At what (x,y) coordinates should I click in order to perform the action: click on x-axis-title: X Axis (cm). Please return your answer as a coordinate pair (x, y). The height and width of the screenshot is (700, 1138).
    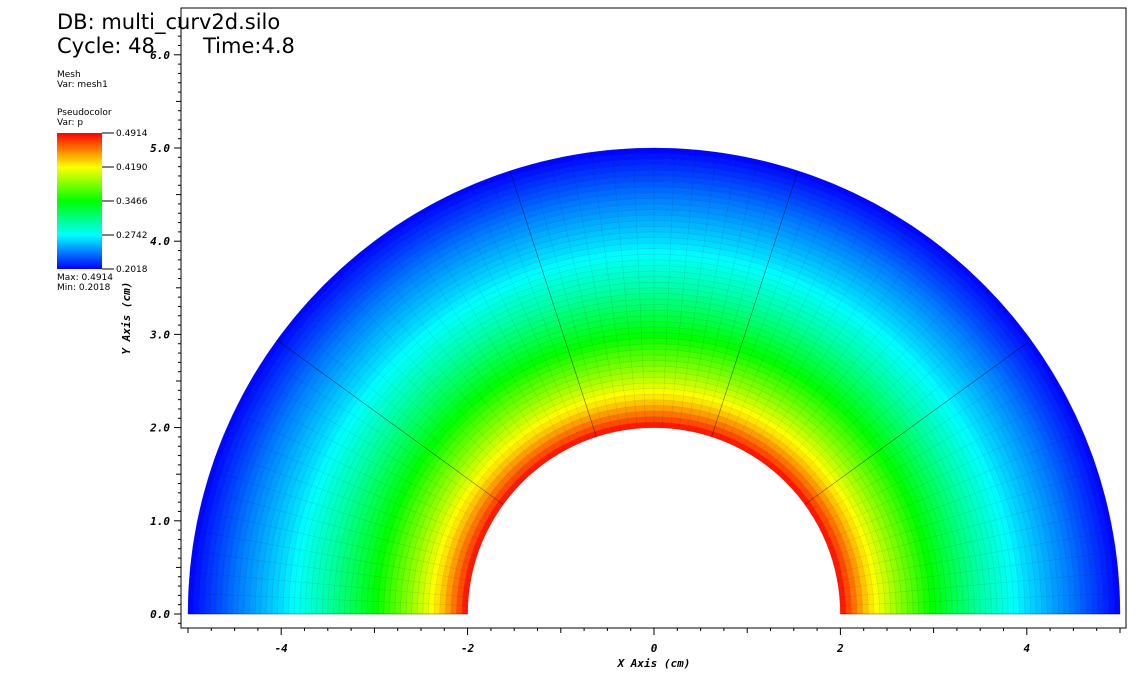
    Looking at the image, I should click on (654, 663).